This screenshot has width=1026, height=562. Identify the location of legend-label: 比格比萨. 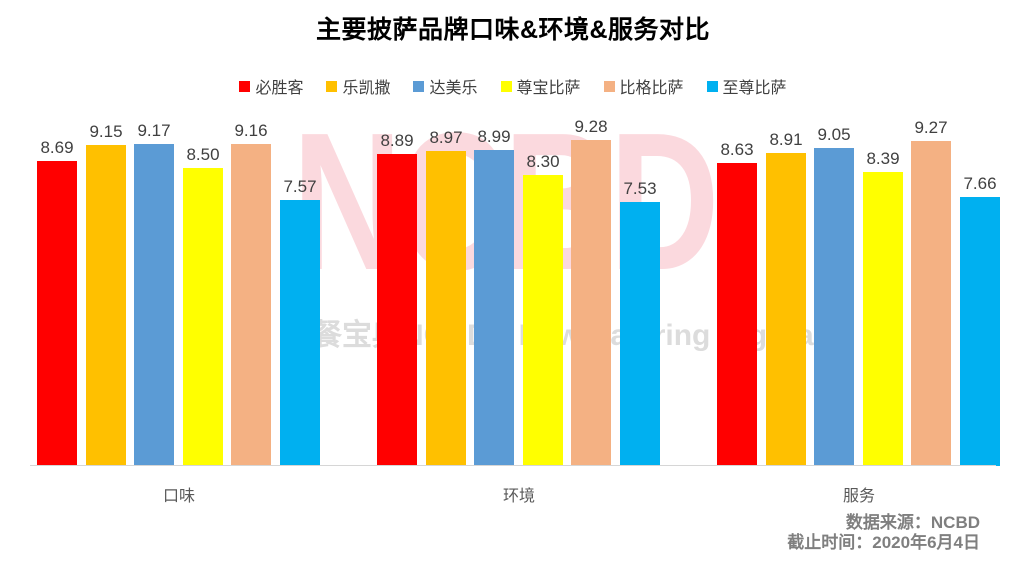
(651, 88).